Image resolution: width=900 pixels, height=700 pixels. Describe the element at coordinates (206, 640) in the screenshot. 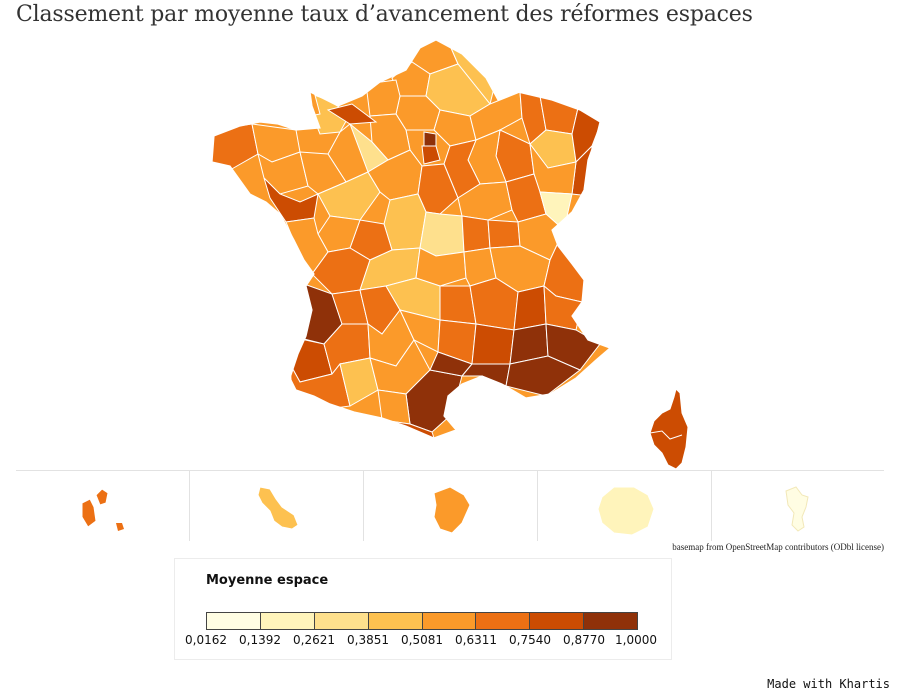

I see `legend-tick: 0,0162` at that location.